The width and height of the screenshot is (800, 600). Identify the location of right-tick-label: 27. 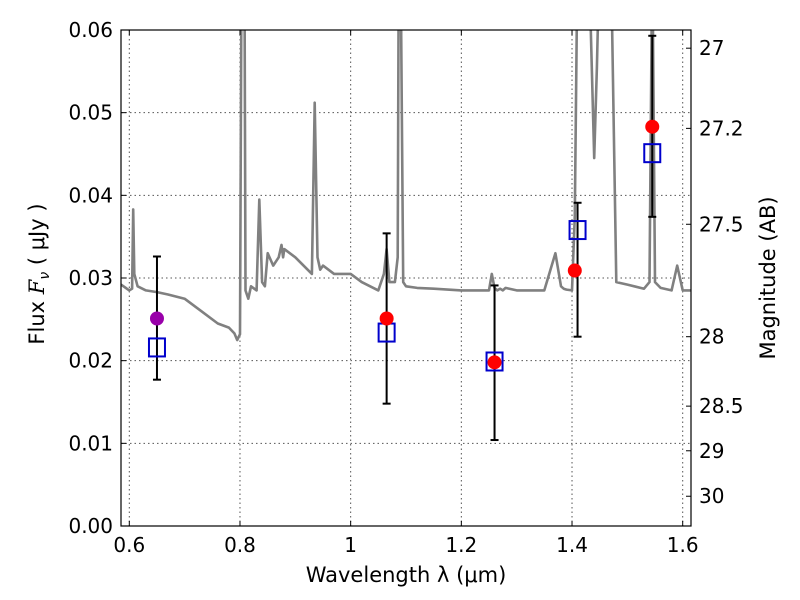
(711, 48).